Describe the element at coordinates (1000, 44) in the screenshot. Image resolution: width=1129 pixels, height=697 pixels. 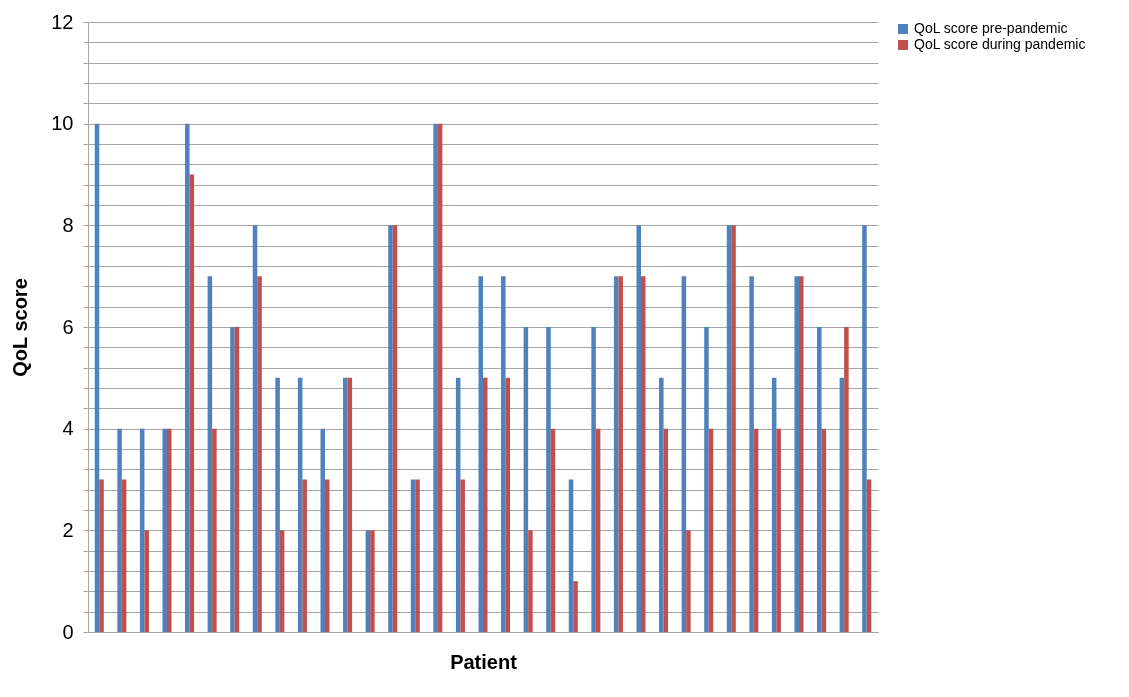
I see `legend-label: QoL score during pandemic` at that location.